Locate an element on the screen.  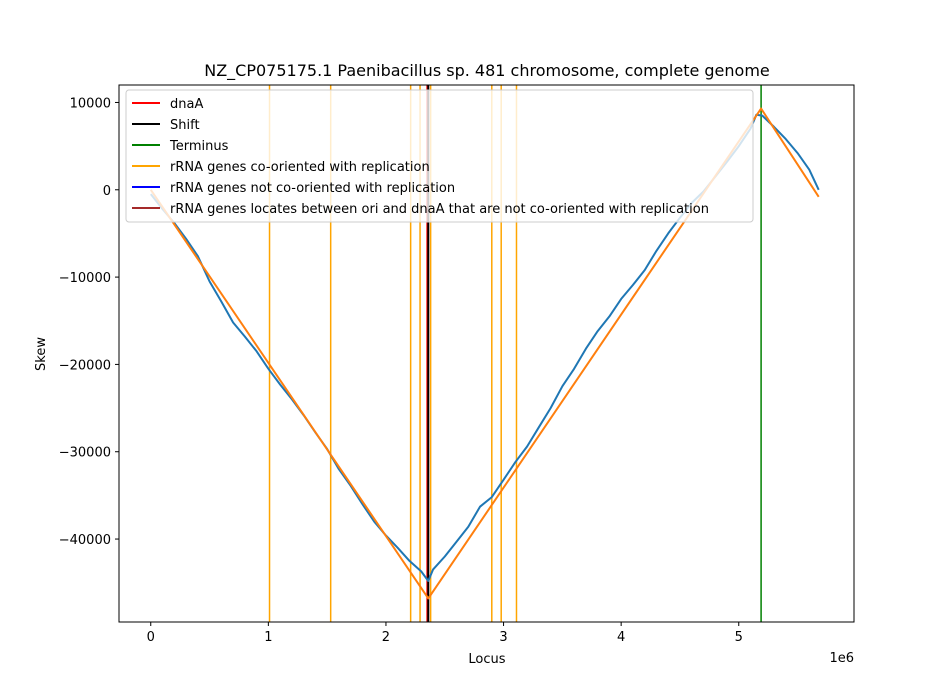
y-tick-label: 10000 is located at coordinates (90, 103).